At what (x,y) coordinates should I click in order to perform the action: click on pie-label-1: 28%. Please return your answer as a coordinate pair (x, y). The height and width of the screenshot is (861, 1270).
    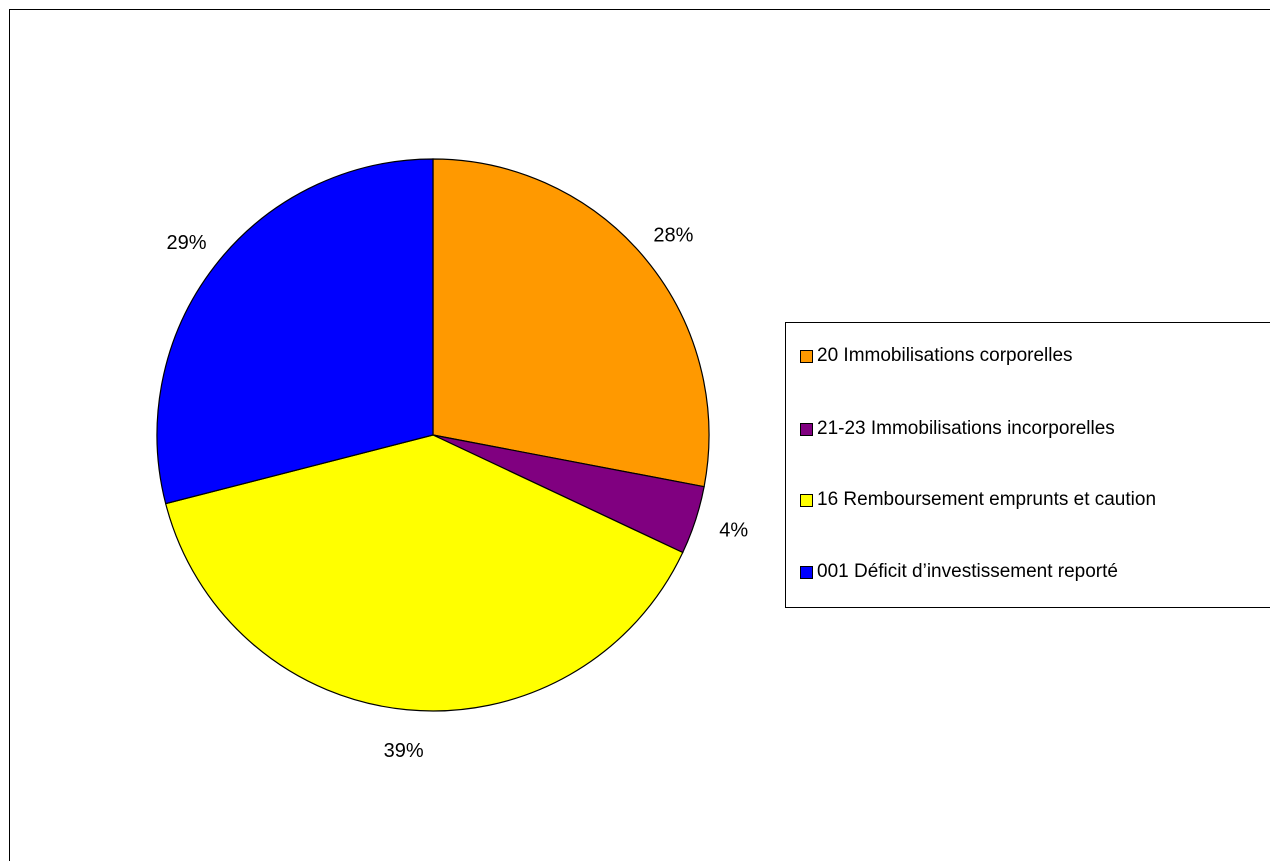
    Looking at the image, I should click on (673, 235).